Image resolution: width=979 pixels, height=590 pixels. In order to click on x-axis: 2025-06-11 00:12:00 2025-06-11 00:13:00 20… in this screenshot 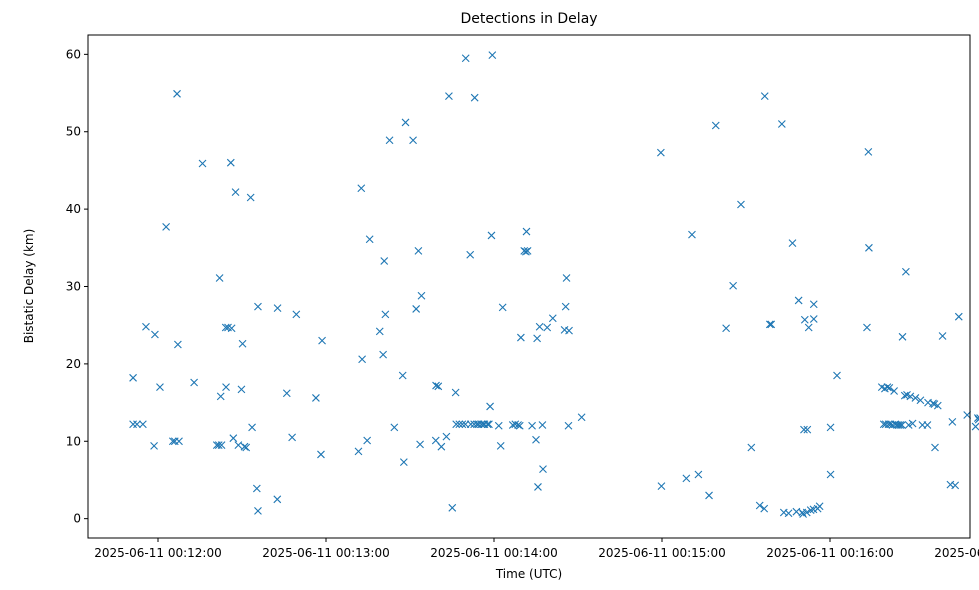, I will do `click(536, 549)`.